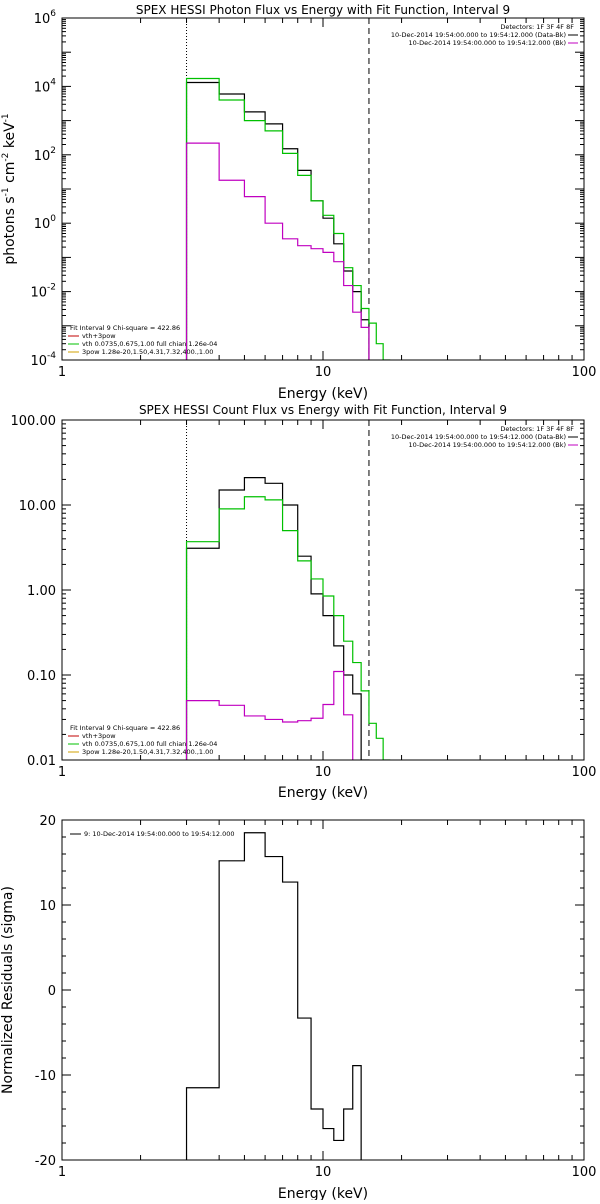  I want to click on y-tick-label: 100.00, so click(34, 421).